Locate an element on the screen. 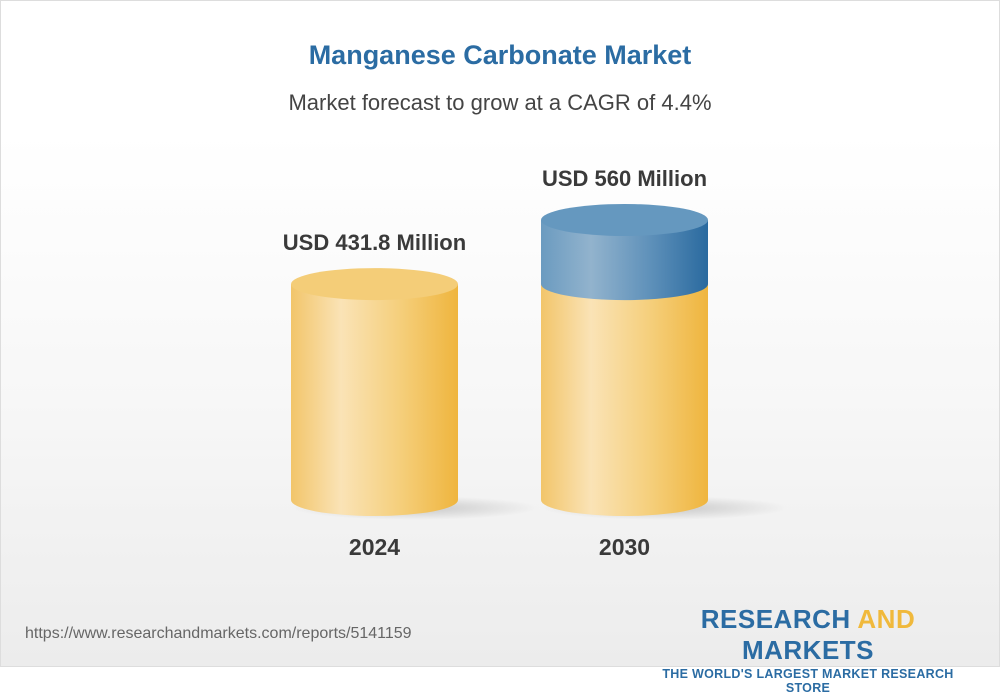  bar-top-2024 is located at coordinates (374, 284).